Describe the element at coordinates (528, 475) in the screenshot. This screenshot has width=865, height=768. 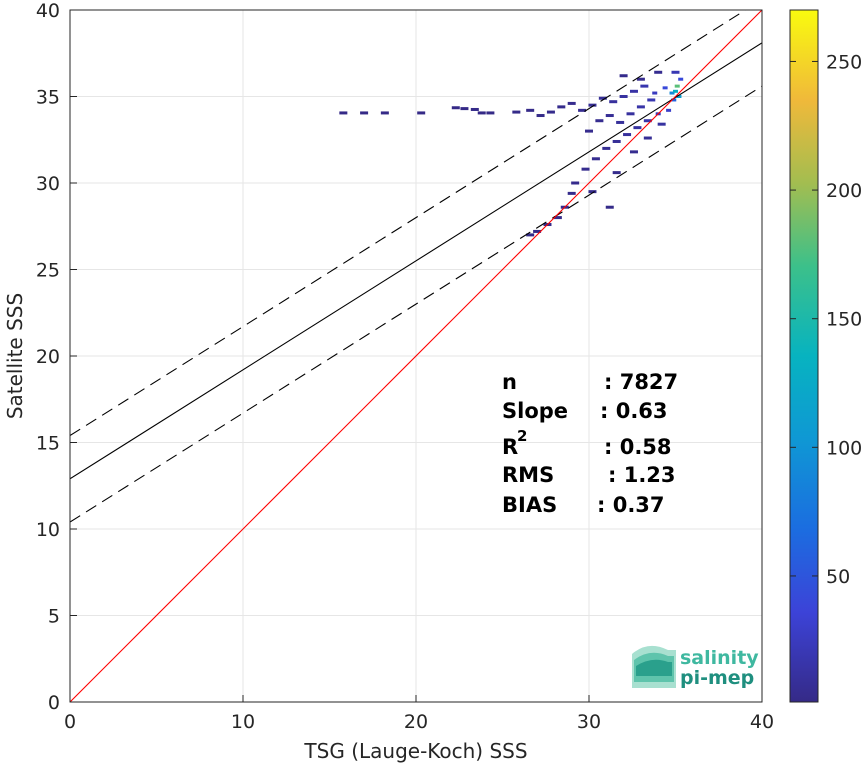
I see `stat-rms-label: RMS` at that location.